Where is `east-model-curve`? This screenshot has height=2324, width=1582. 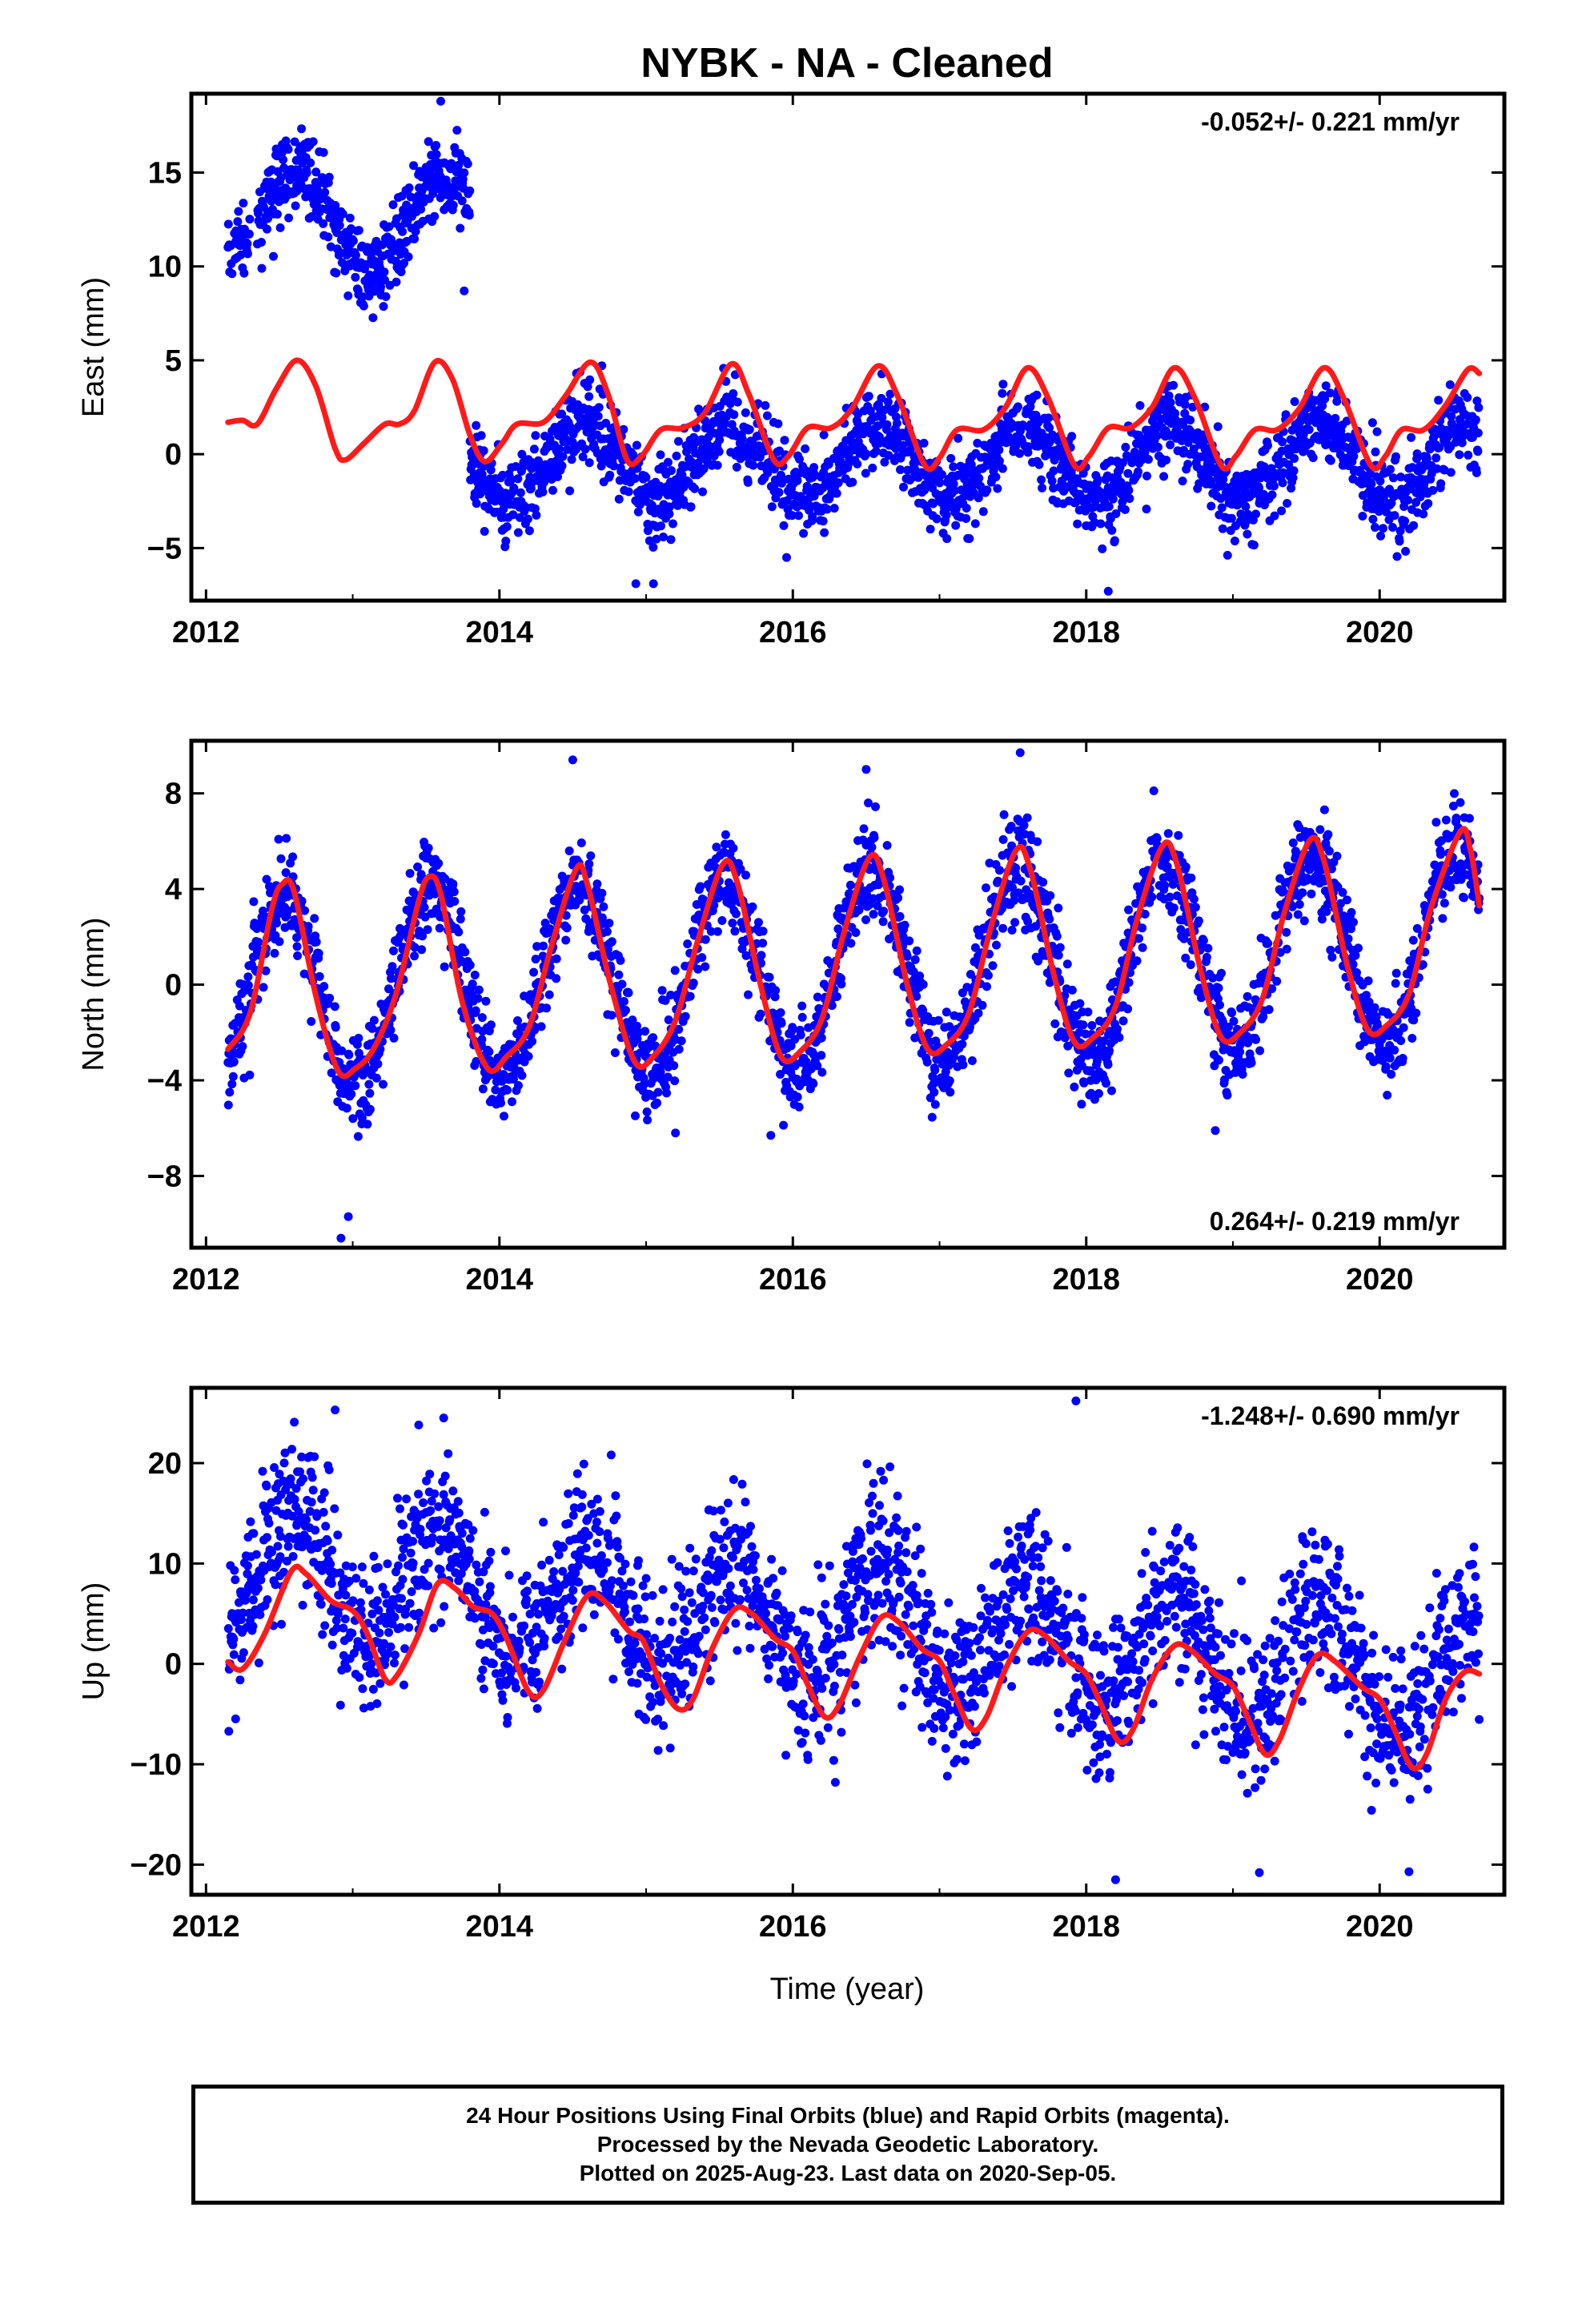 east-model-curve is located at coordinates (854, 415).